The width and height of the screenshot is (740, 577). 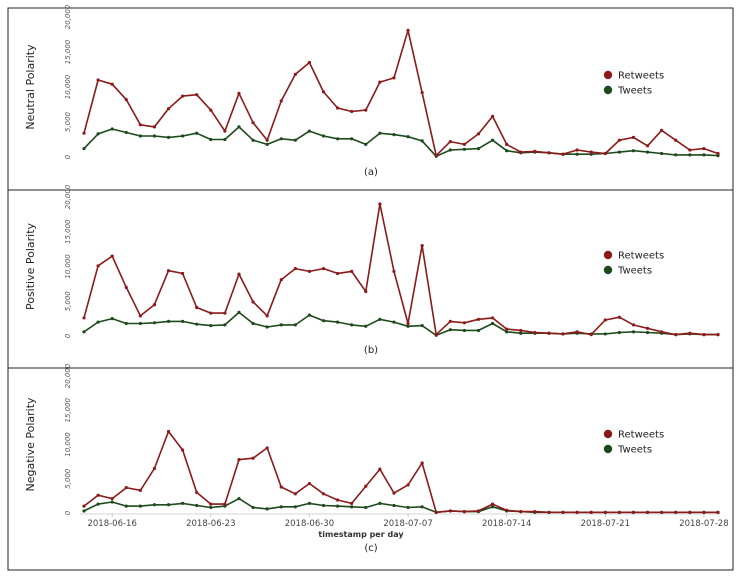 I want to click on panel-3-xtick-label: 2018-07-14, so click(x=506, y=524).